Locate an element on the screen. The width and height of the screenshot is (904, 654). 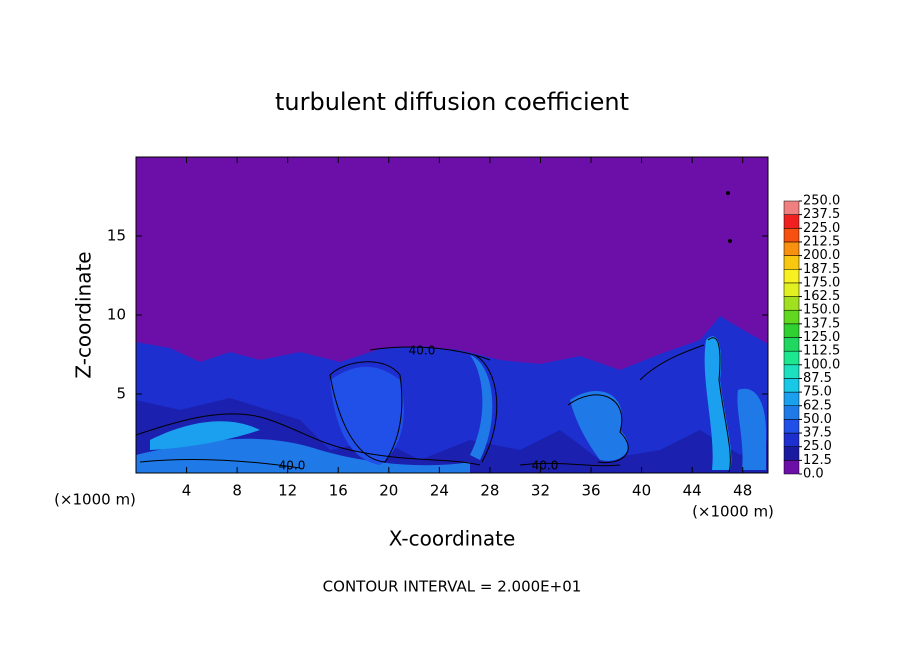
colorbar-label: 50.0 is located at coordinates (817, 419).